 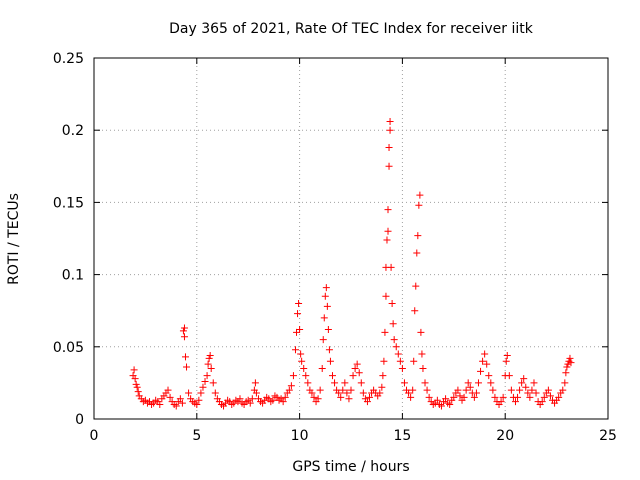 I want to click on y-axis-label: ROTI / TECUs, so click(x=14, y=239).